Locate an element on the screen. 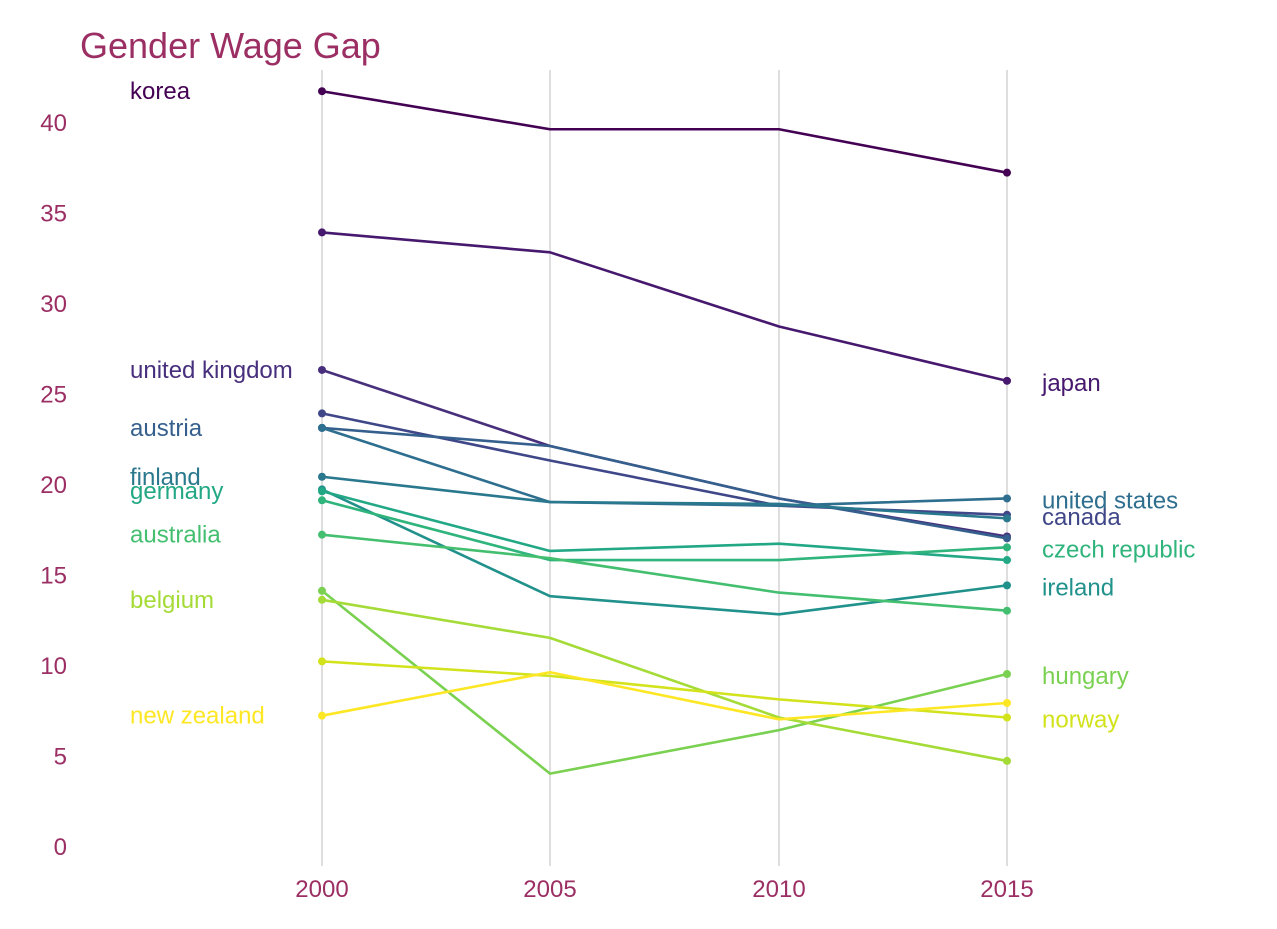 This screenshot has height=929, width=1277. series-line-new-zealand is located at coordinates (664, 695).